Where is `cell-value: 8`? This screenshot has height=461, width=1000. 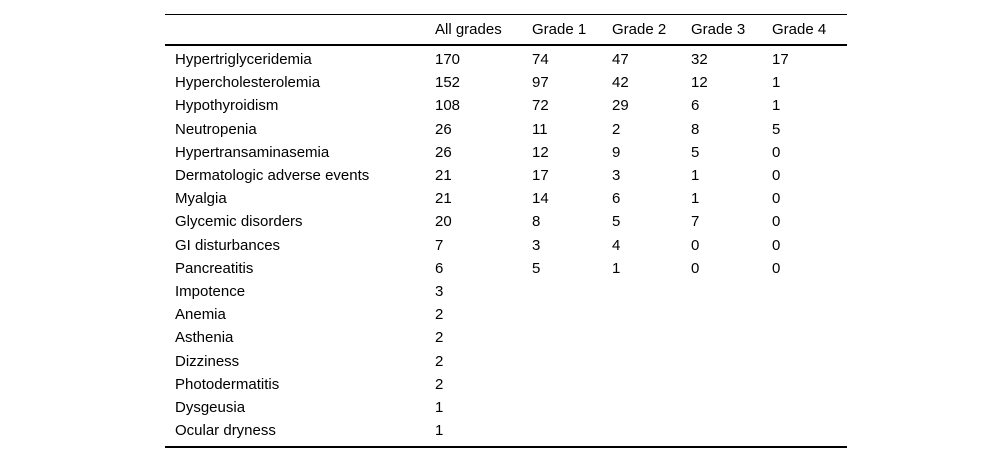
cell-value: 8 is located at coordinates (536, 222).